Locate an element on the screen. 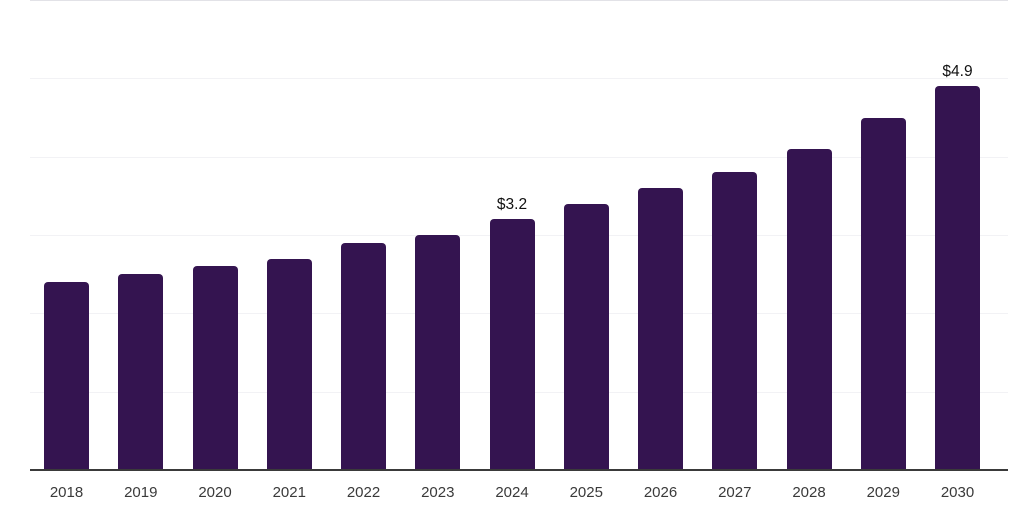  x-tick-2024: 2024 is located at coordinates (512, 492).